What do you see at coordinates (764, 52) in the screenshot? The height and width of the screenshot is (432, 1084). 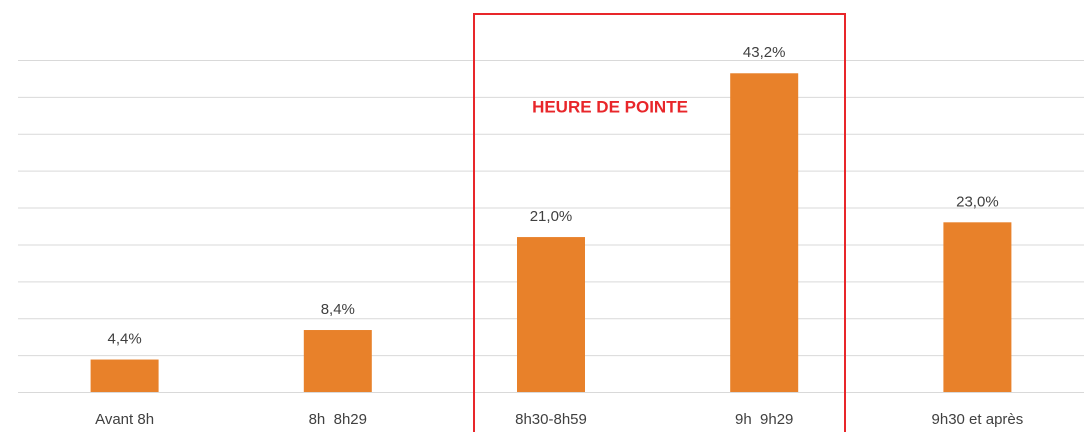 I see `data-label: 43,2%` at bounding box center [764, 52].